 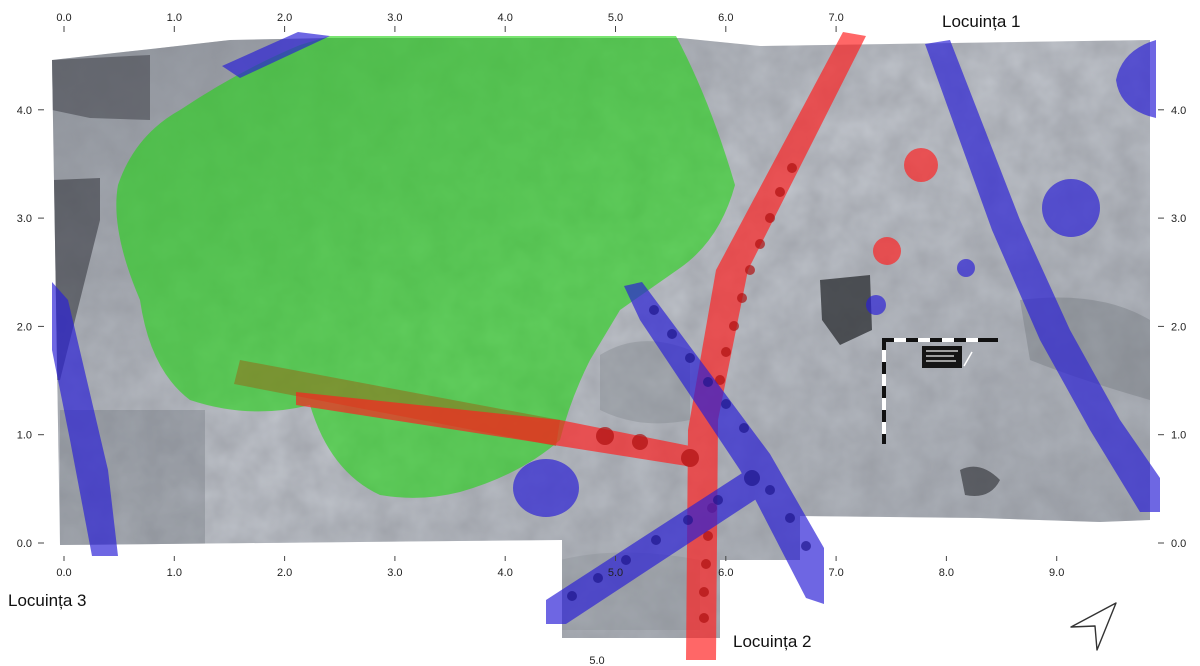 I want to click on right-axis-tick-label: 2.0, so click(x=1178, y=327).